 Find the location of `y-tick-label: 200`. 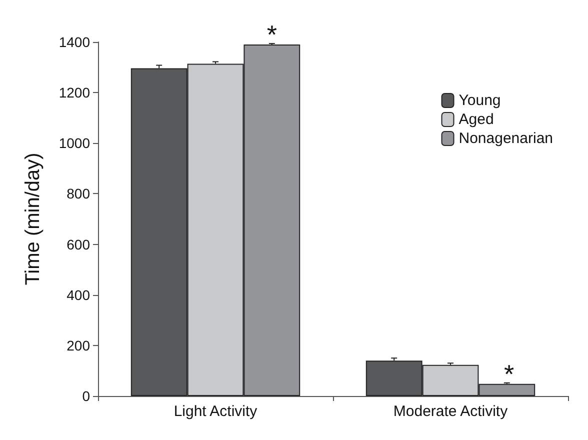

y-tick-label: 200 is located at coordinates (78, 345).